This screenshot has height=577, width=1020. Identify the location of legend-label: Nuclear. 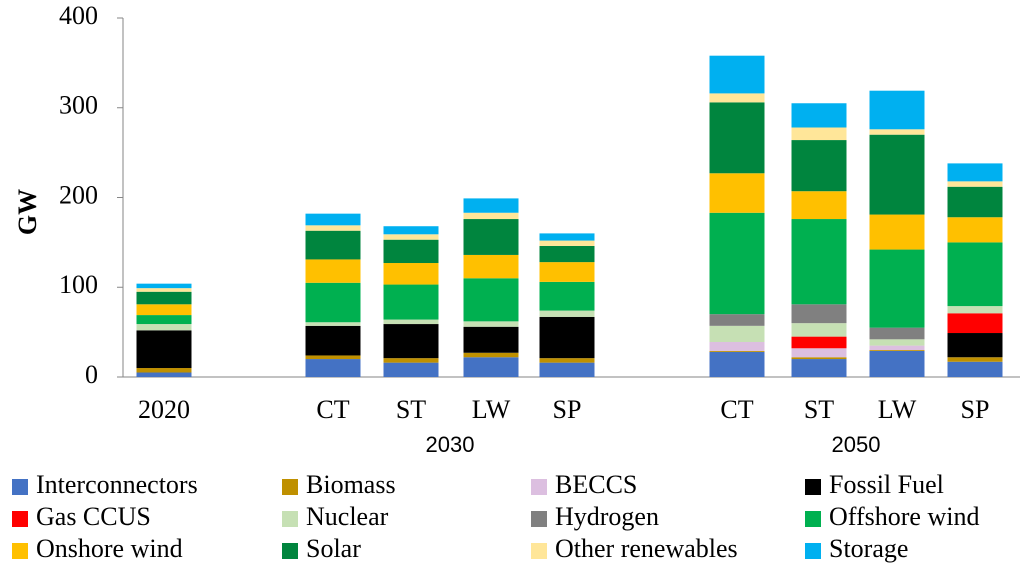
(347, 516).